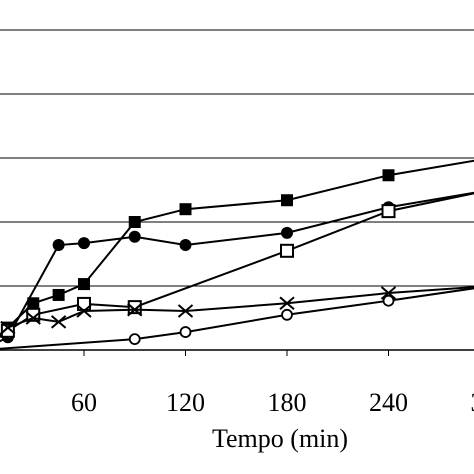 This screenshot has height=474, width=474. Describe the element at coordinates (185, 402) in the screenshot. I see `x-tick-label: 120` at that location.